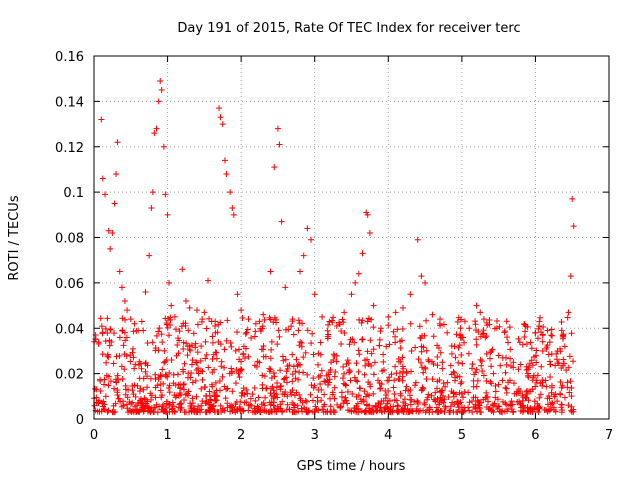 The image size is (640, 480). I want to click on x-tick-label: 2, so click(241, 435).